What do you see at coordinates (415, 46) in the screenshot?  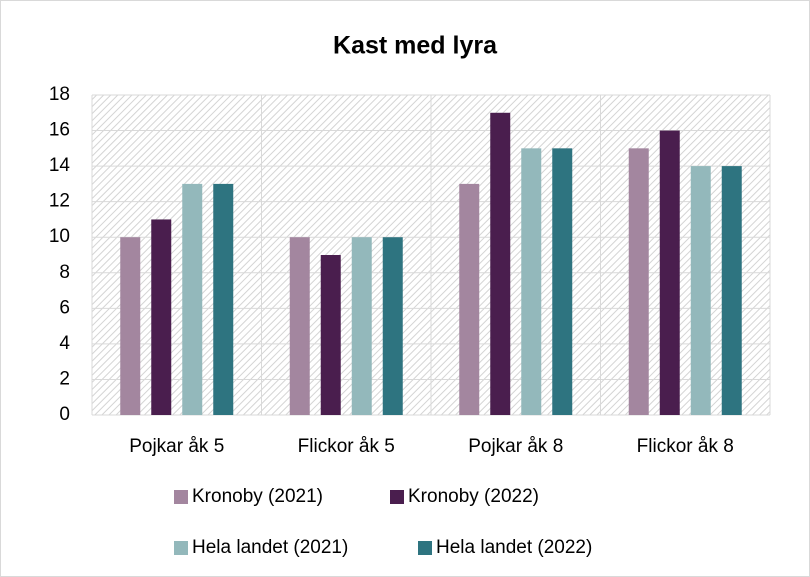 I see `chart-title: Kast med lyra` at bounding box center [415, 46].